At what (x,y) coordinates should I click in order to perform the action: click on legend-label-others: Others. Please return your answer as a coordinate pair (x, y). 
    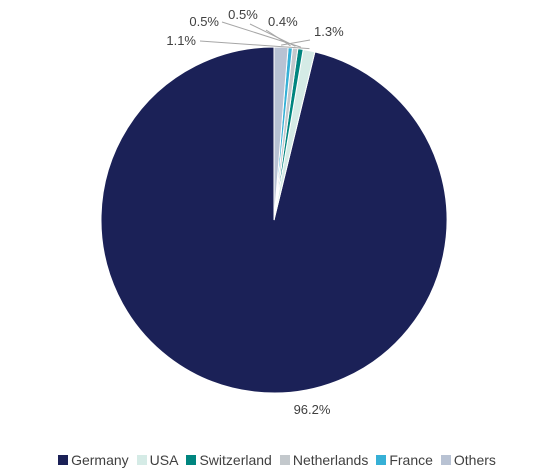
    Looking at the image, I should click on (474, 460).